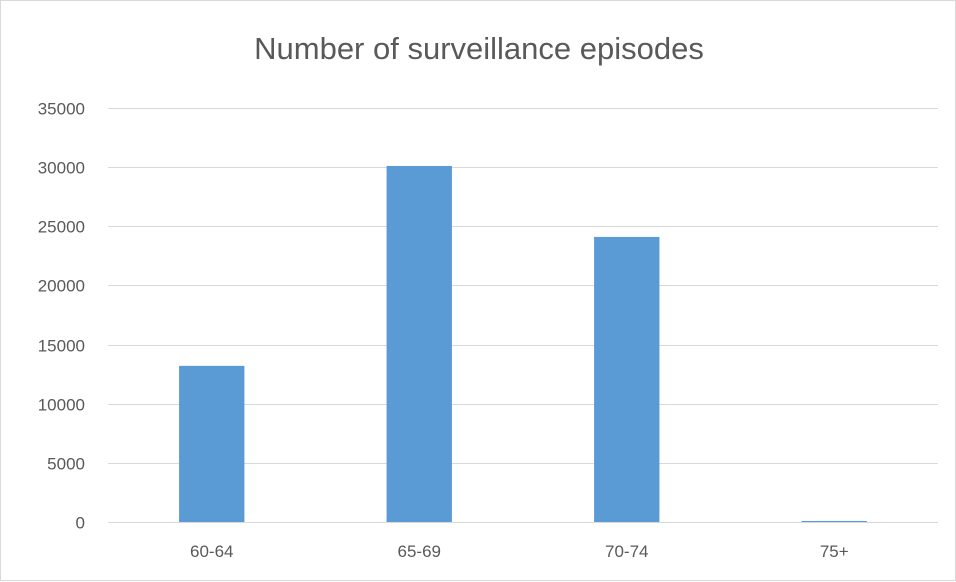 This screenshot has width=956, height=582. Describe the element at coordinates (834, 521) in the screenshot. I see `bar-75+` at that location.